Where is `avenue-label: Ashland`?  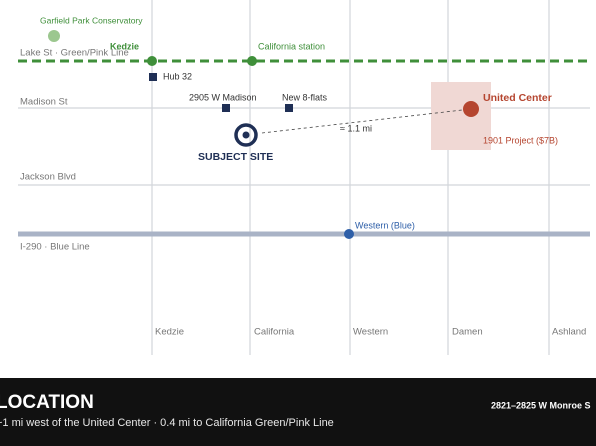 avenue-label: Ashland is located at coordinates (569, 332).